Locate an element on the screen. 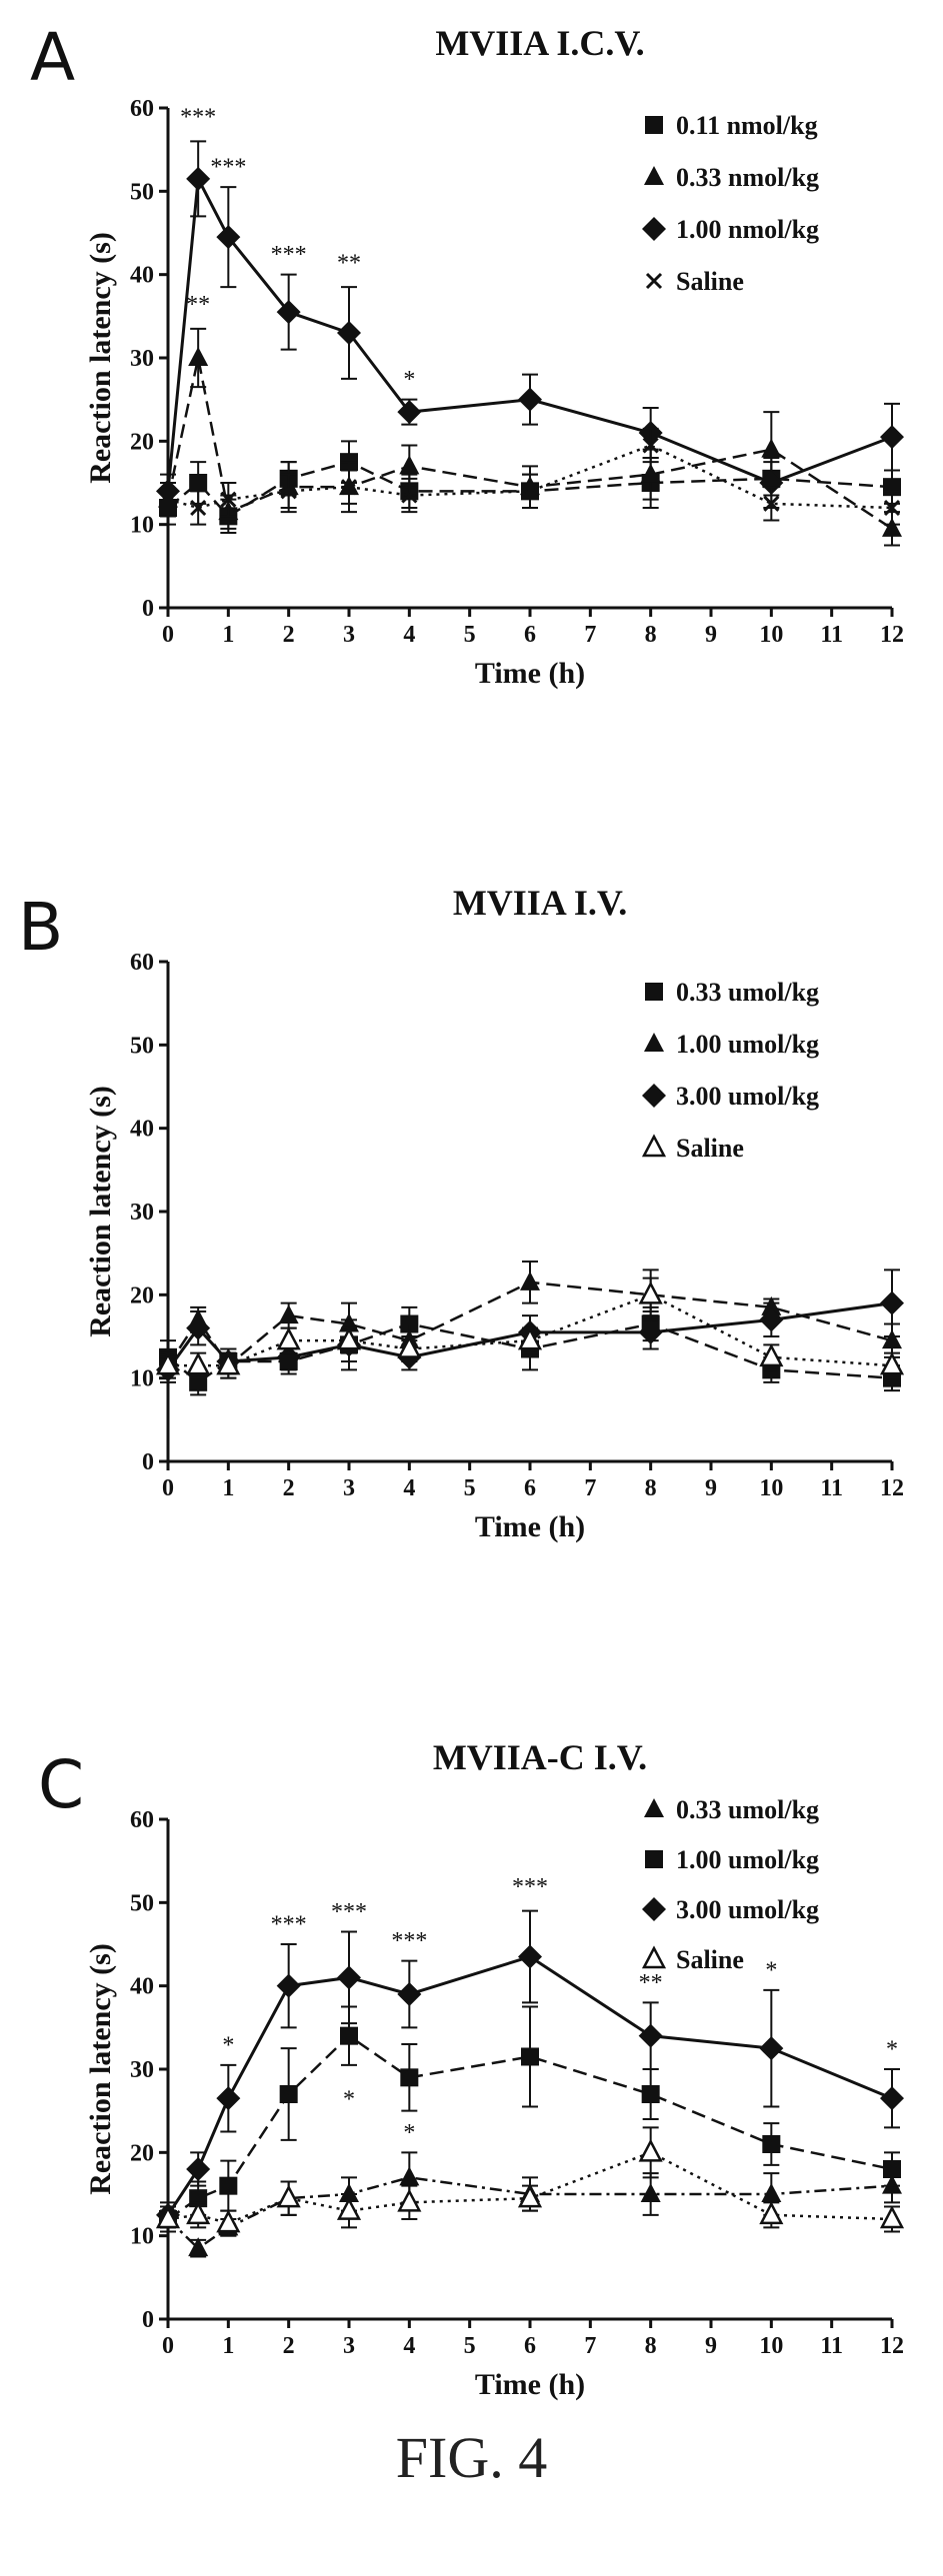  y-tick-label: 30 is located at coordinates (142, 1213).